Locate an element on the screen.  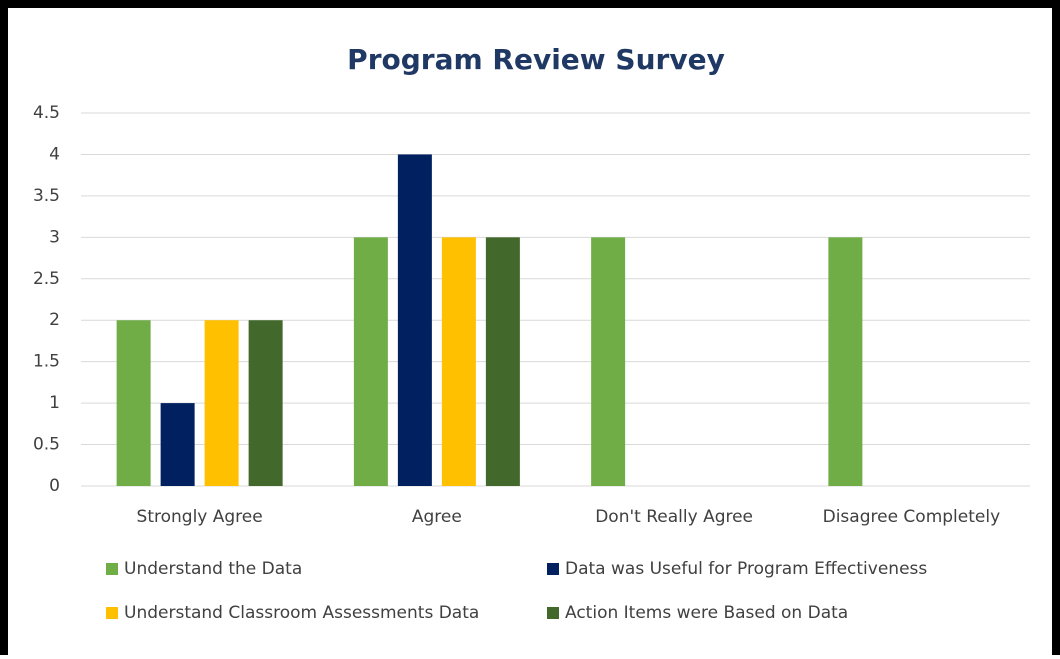
y-tick-label: 4.5 is located at coordinates (46, 113).